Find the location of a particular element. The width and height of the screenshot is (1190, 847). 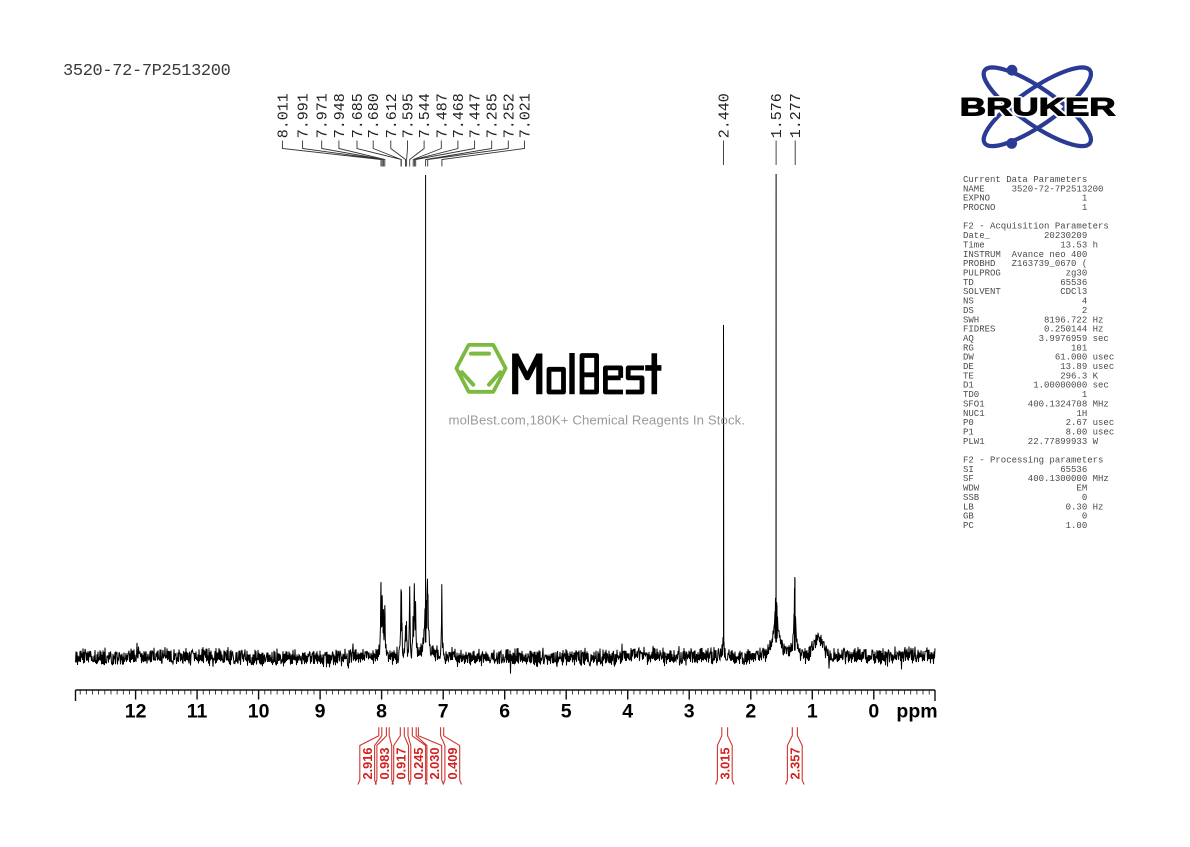

svg-text: 2 is located at coordinates (750, 712).